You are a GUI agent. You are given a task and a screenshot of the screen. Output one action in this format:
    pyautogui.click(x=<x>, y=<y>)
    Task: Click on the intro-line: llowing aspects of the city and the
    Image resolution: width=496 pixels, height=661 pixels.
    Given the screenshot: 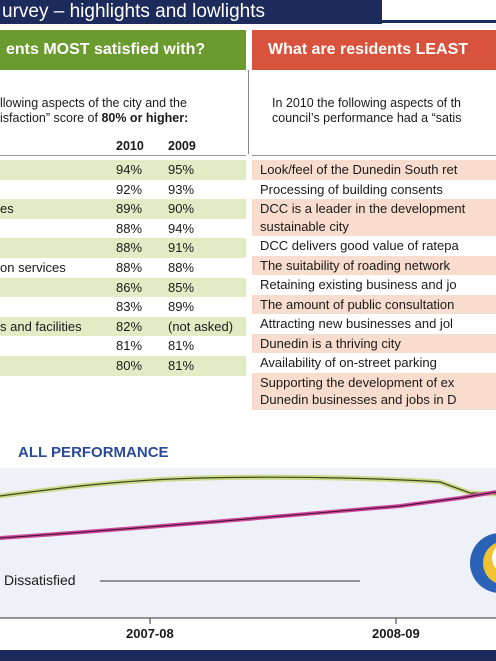 What is the action you would take?
    pyautogui.click(x=93, y=103)
    